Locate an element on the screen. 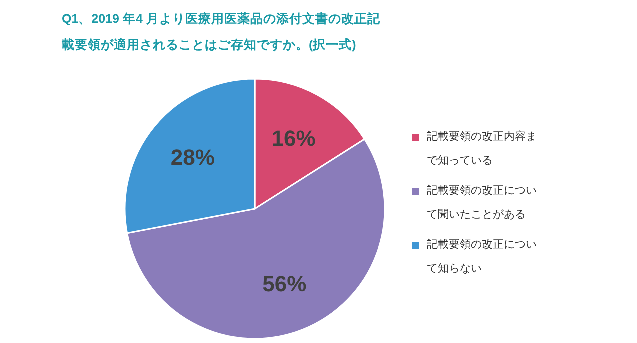 The width and height of the screenshot is (637, 343). data-label: 16% is located at coordinates (294, 138).